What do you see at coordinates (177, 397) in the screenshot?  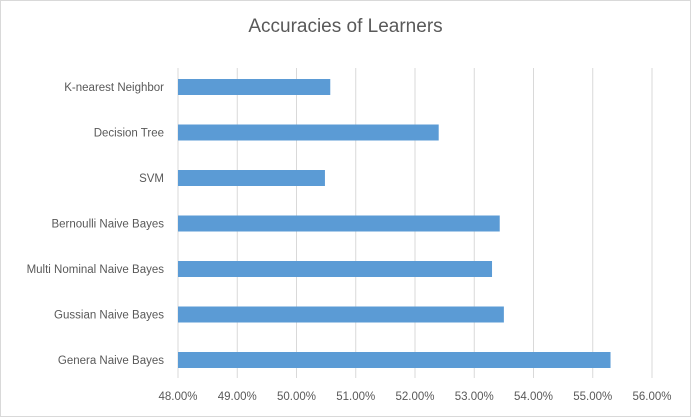 I see `x-tick-label: 48.00%` at bounding box center [177, 397].